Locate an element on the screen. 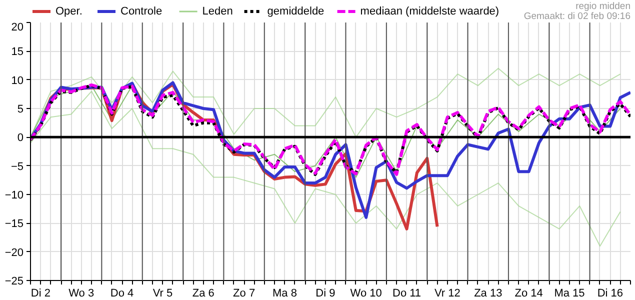 The width and height of the screenshot is (635, 300). y-tick-label: 10 is located at coordinates (17, 80).